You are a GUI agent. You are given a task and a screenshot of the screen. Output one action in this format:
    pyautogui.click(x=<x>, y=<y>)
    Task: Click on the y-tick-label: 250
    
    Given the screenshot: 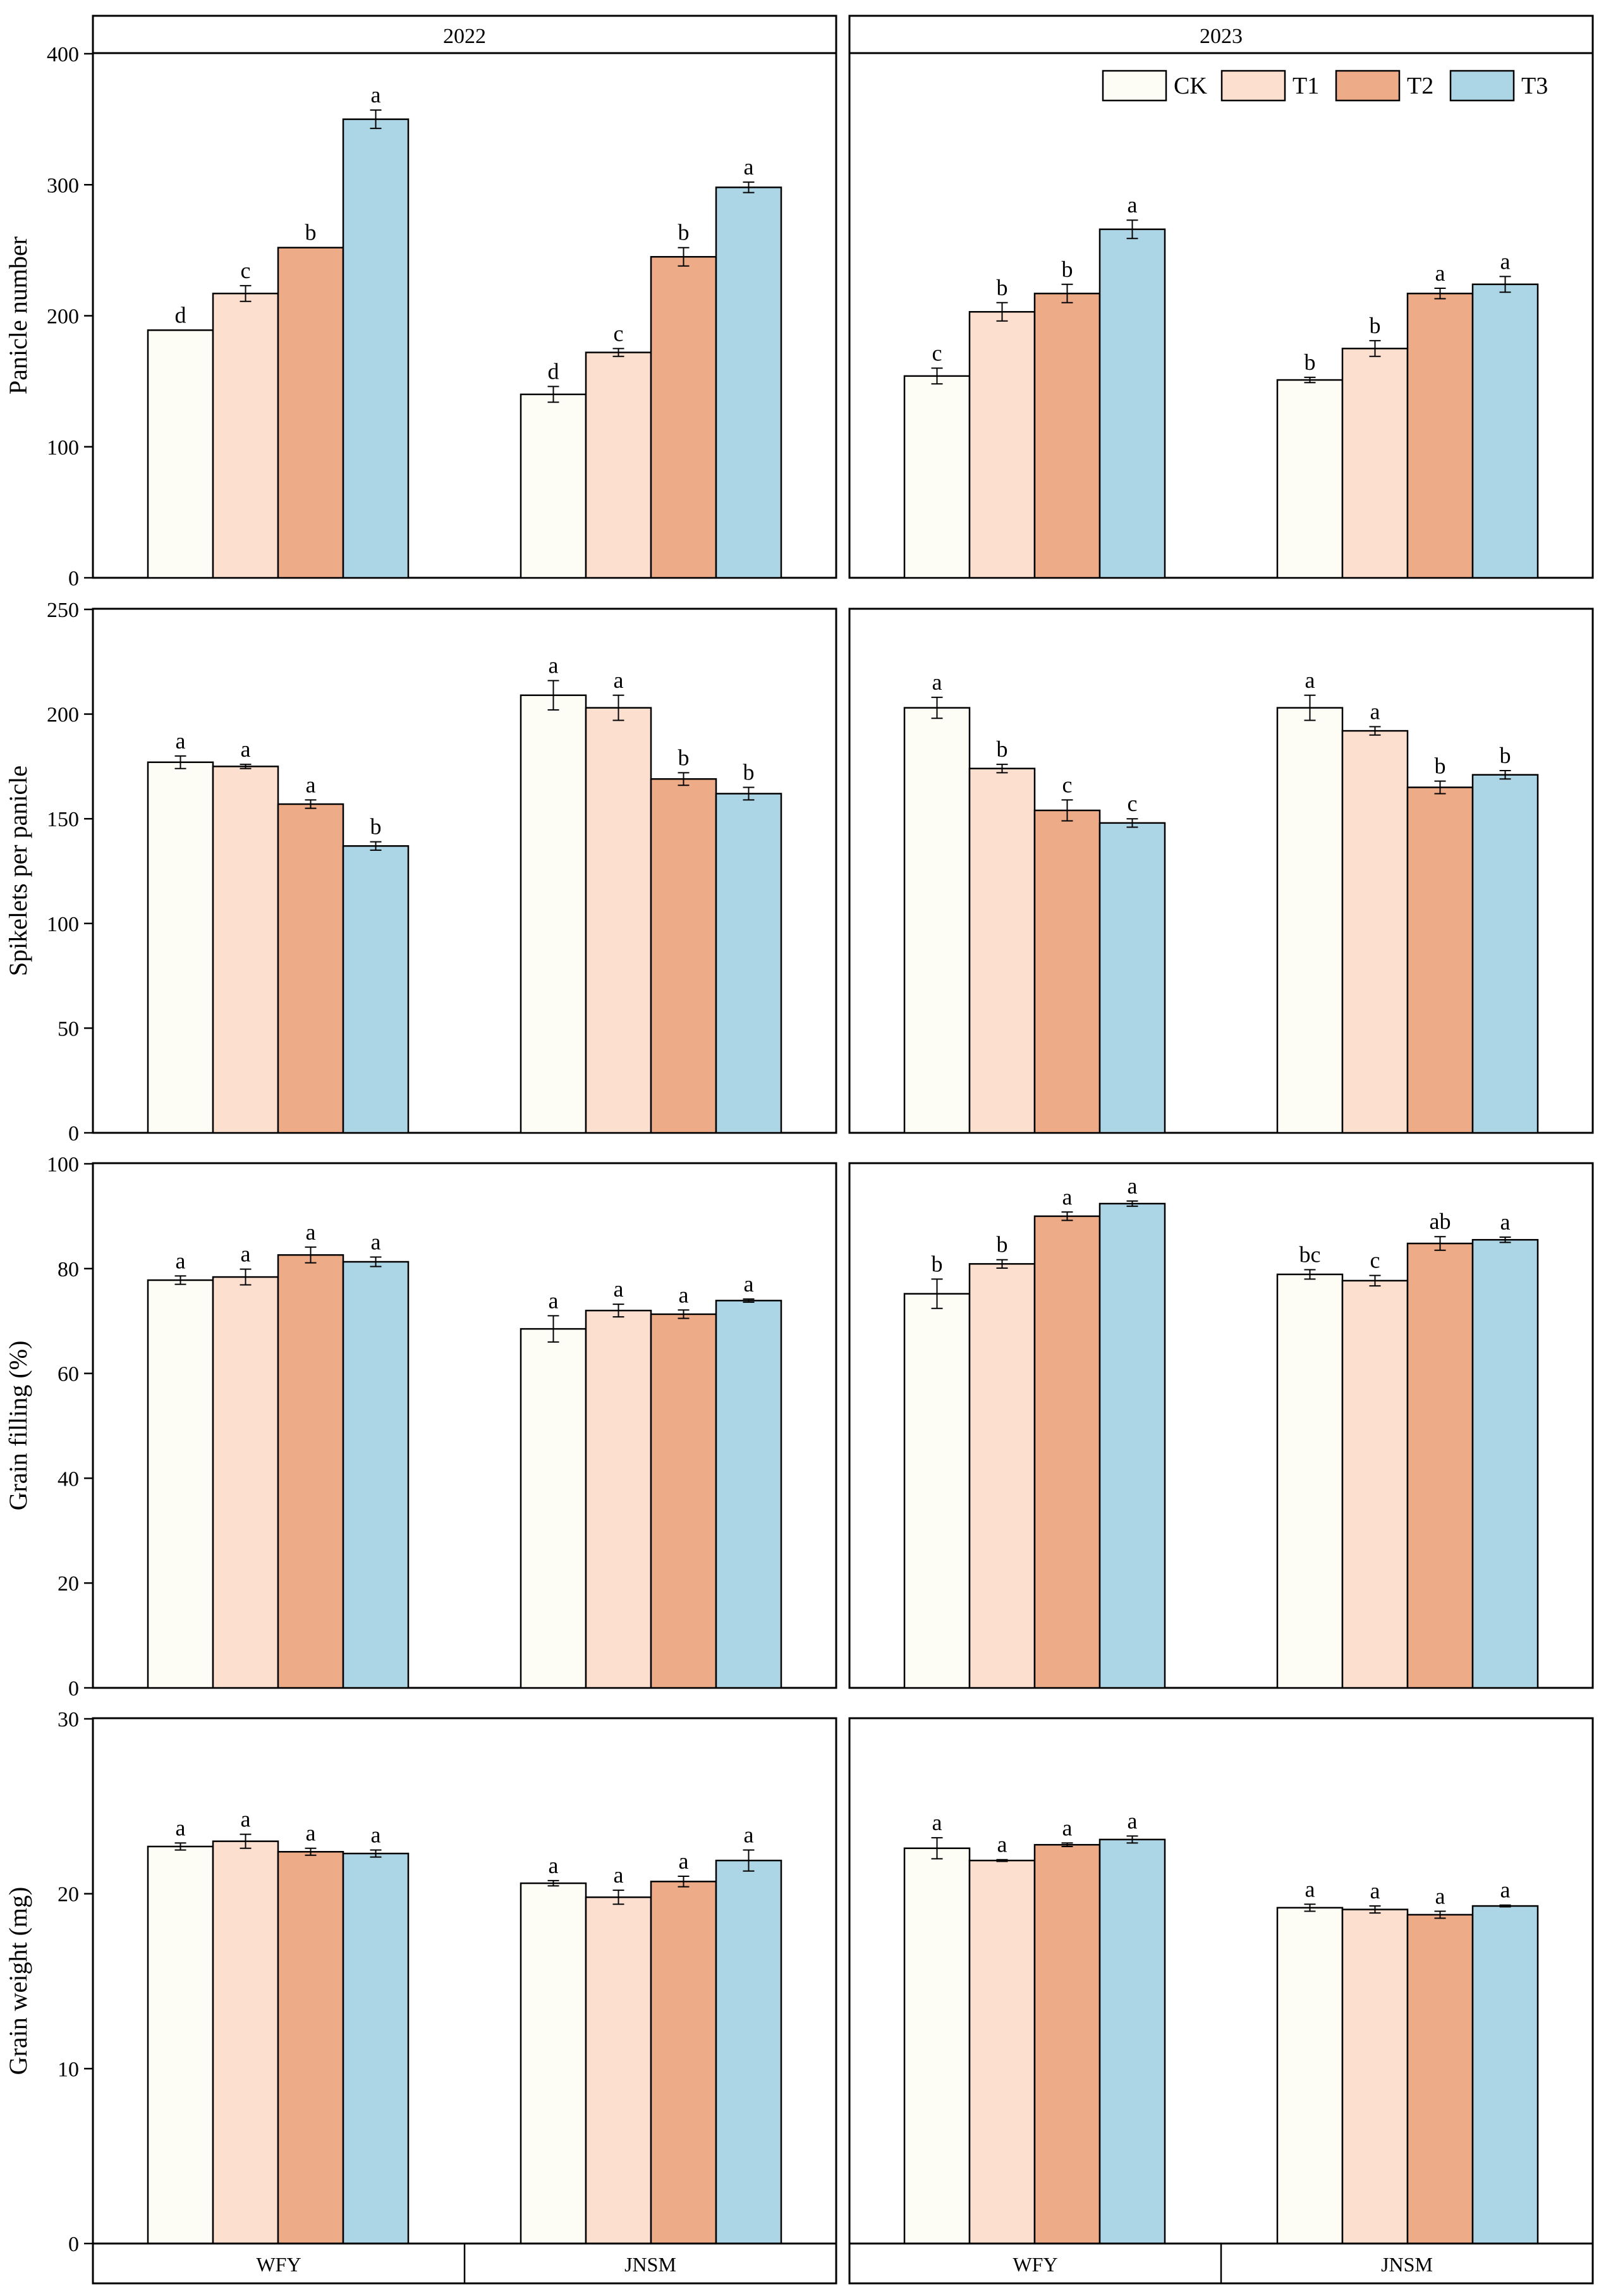 What is the action you would take?
    pyautogui.click(x=63, y=610)
    